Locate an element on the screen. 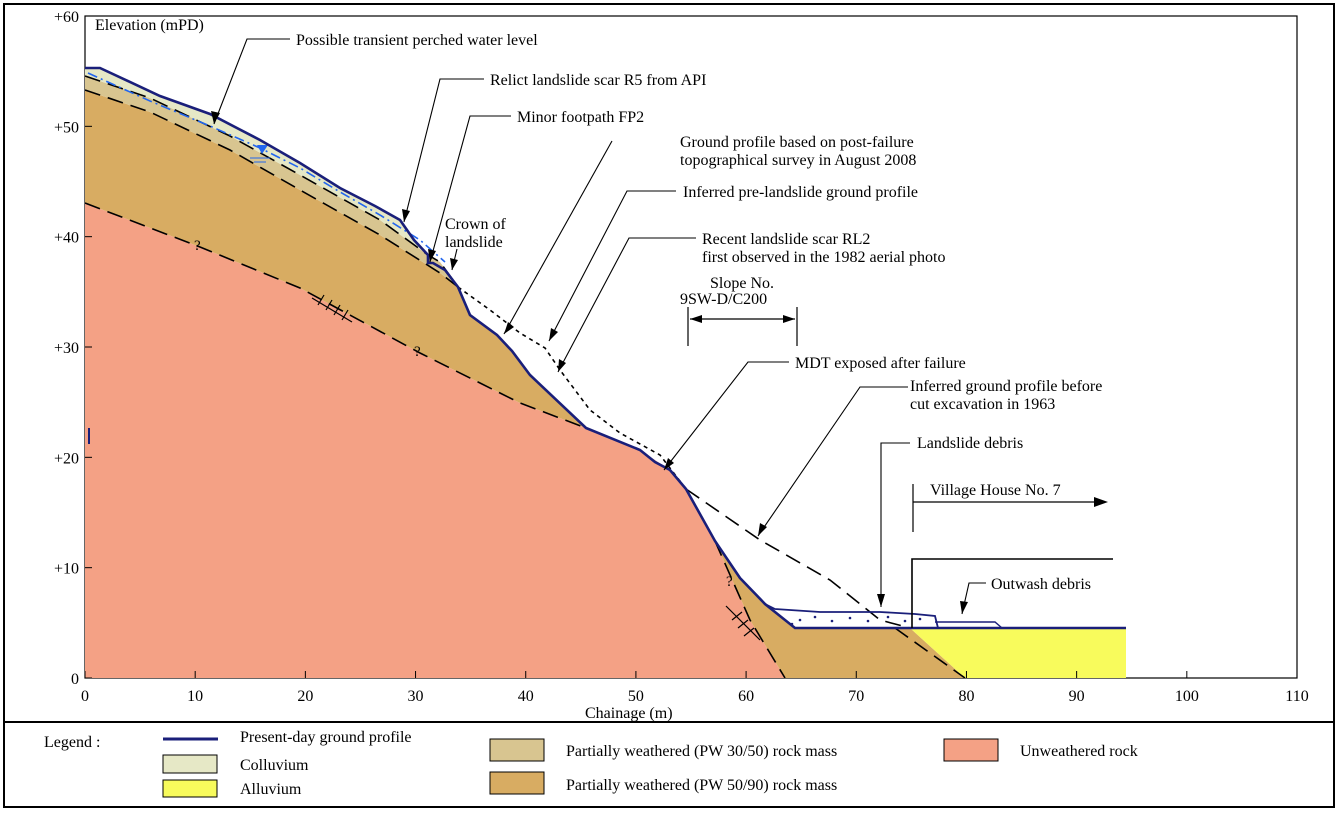 This screenshot has height=816, width=1338. pw3050-zone is located at coordinates (271, 181).